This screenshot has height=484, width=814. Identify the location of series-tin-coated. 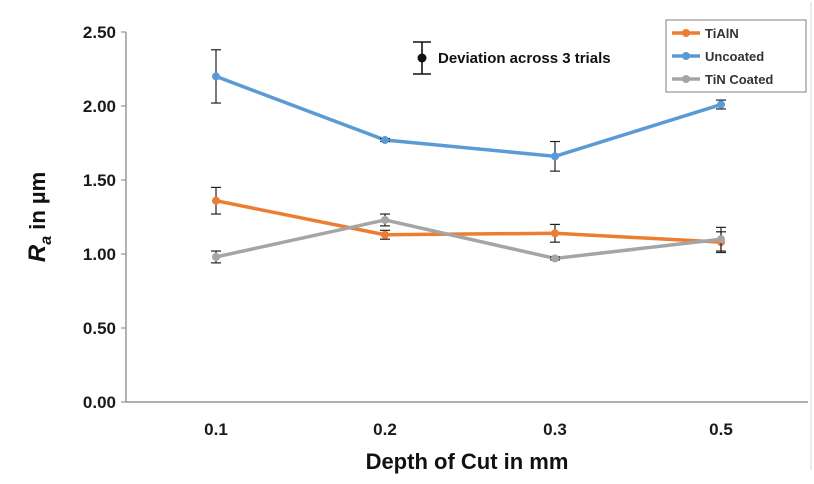
(468, 238).